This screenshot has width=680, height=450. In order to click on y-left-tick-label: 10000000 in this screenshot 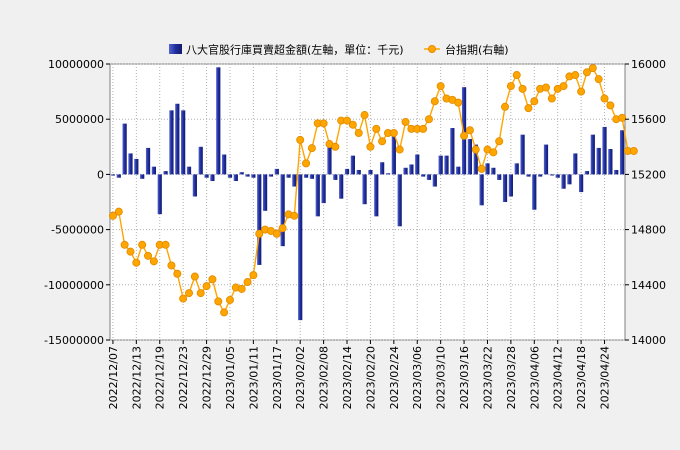, I will do `click(76, 64)`.